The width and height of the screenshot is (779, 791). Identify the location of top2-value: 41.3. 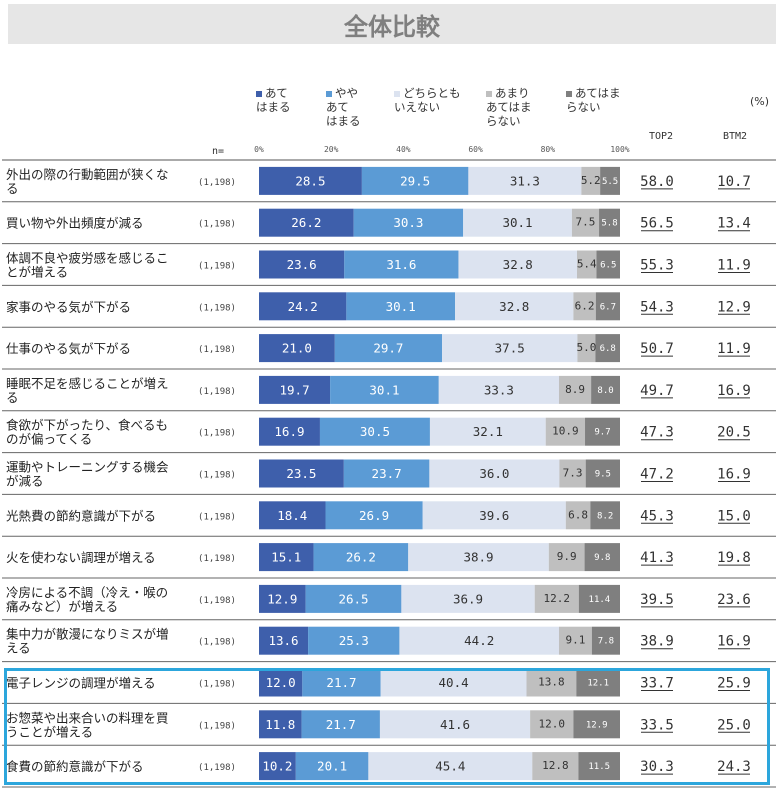
(657, 558).